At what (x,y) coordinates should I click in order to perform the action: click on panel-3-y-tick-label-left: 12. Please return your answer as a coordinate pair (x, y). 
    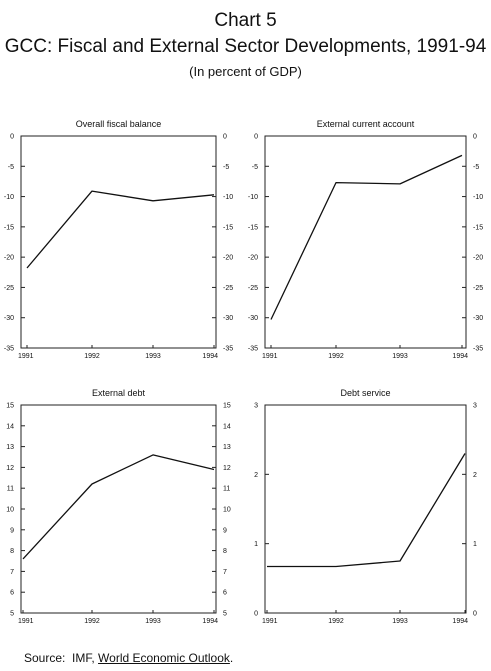
    Looking at the image, I should click on (10, 468).